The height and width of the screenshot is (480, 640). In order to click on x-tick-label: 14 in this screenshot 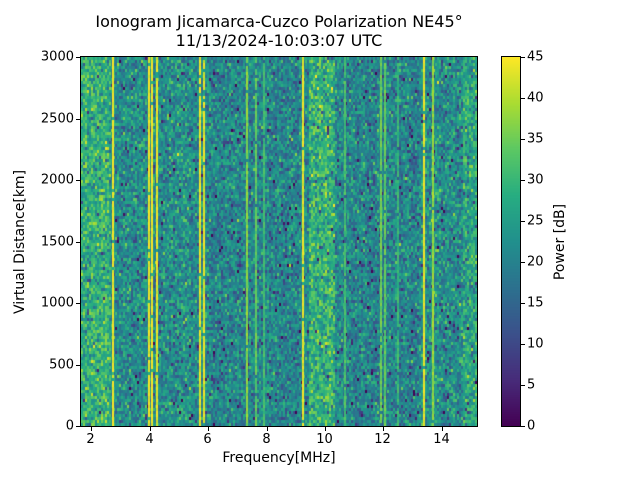, I will do `click(441, 439)`.